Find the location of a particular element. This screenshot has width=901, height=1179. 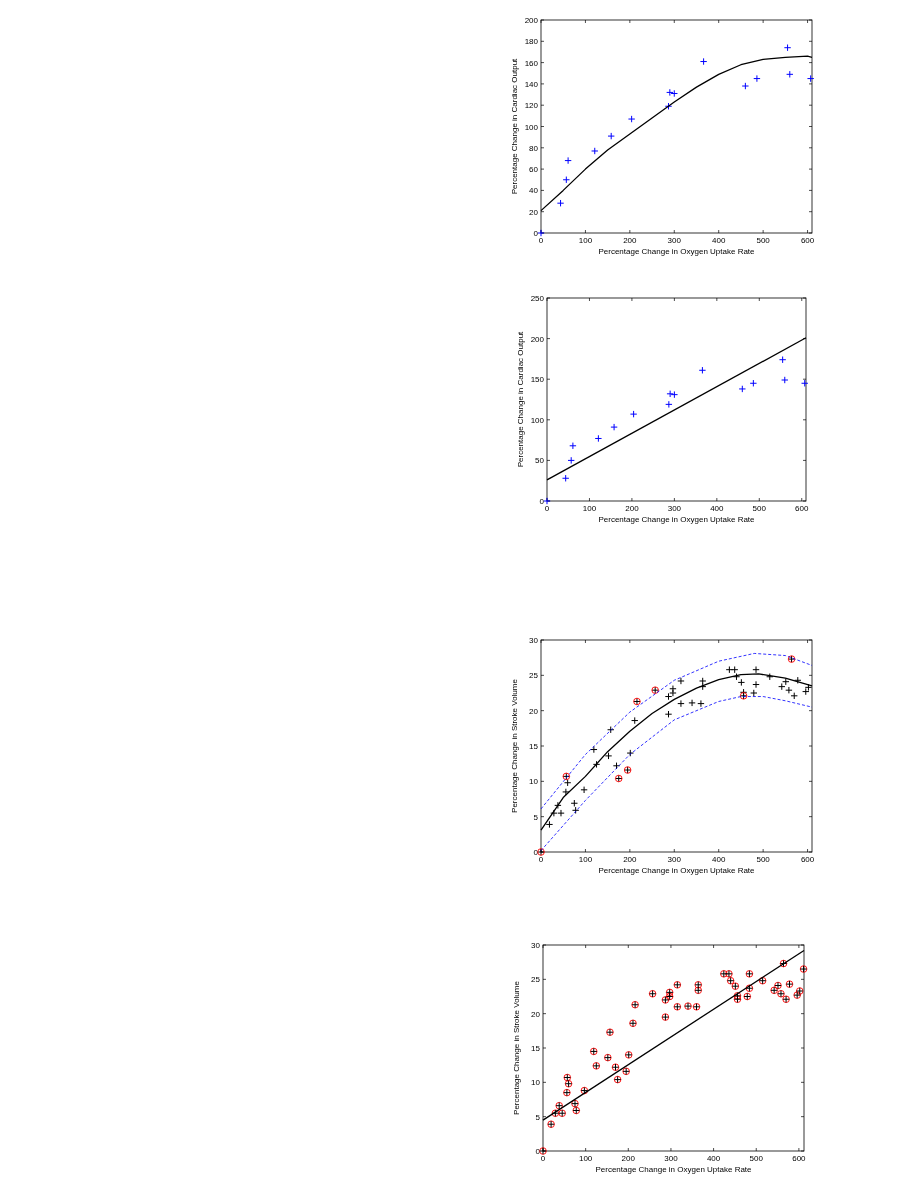

y-tick-label: 250 is located at coordinates (537, 298).